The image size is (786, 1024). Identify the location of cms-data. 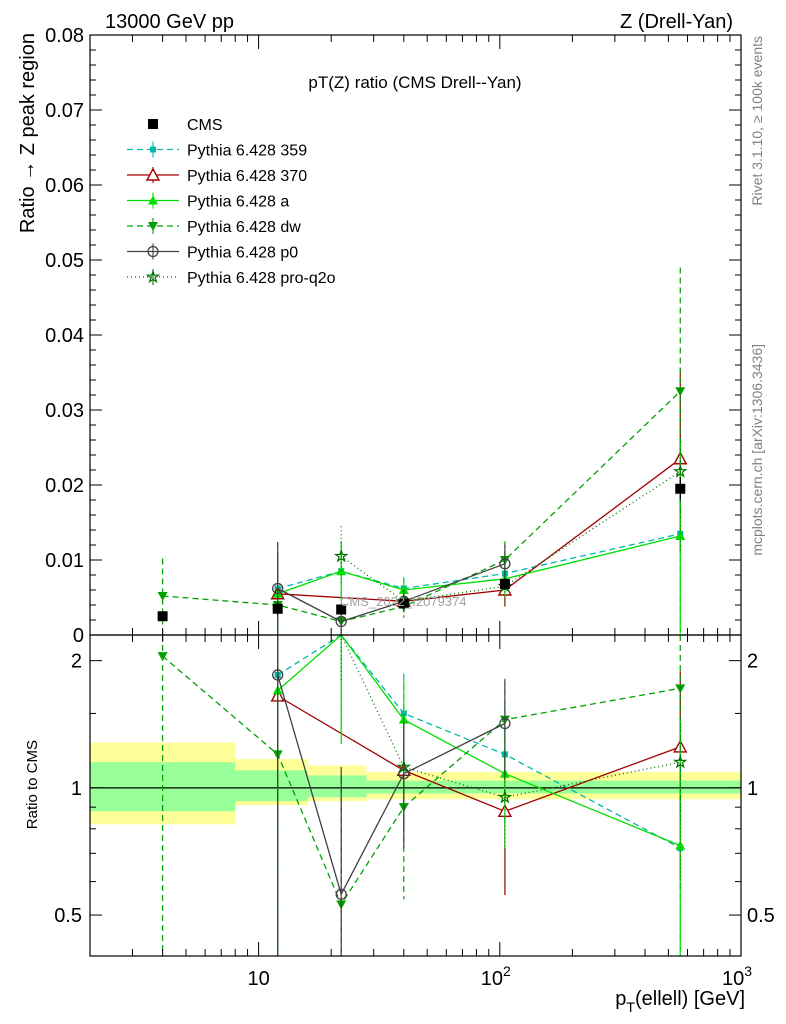
(421, 549).